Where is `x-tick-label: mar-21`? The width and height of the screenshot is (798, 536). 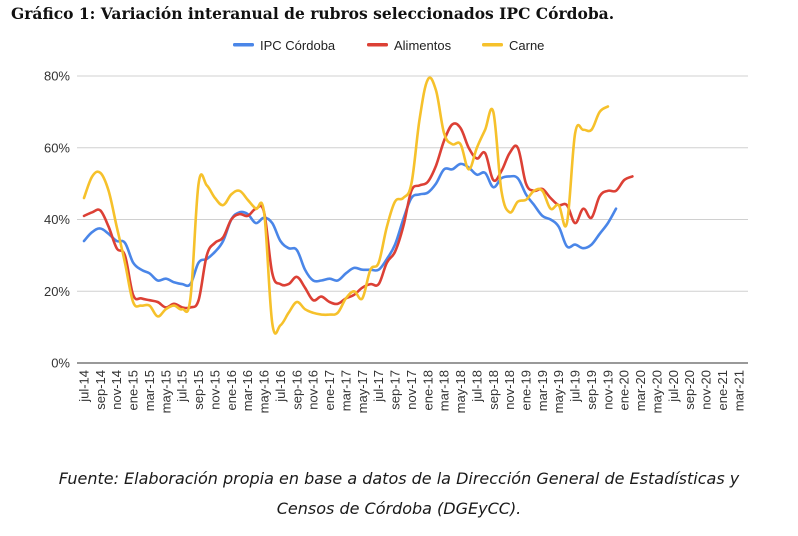
x-tick-label: mar-21 is located at coordinates (738, 390).